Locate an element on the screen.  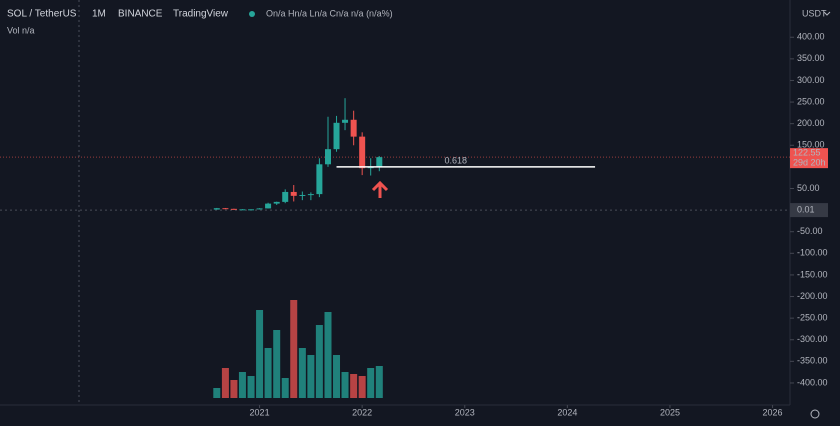
y-tick-label: 400.00 is located at coordinates (811, 37).